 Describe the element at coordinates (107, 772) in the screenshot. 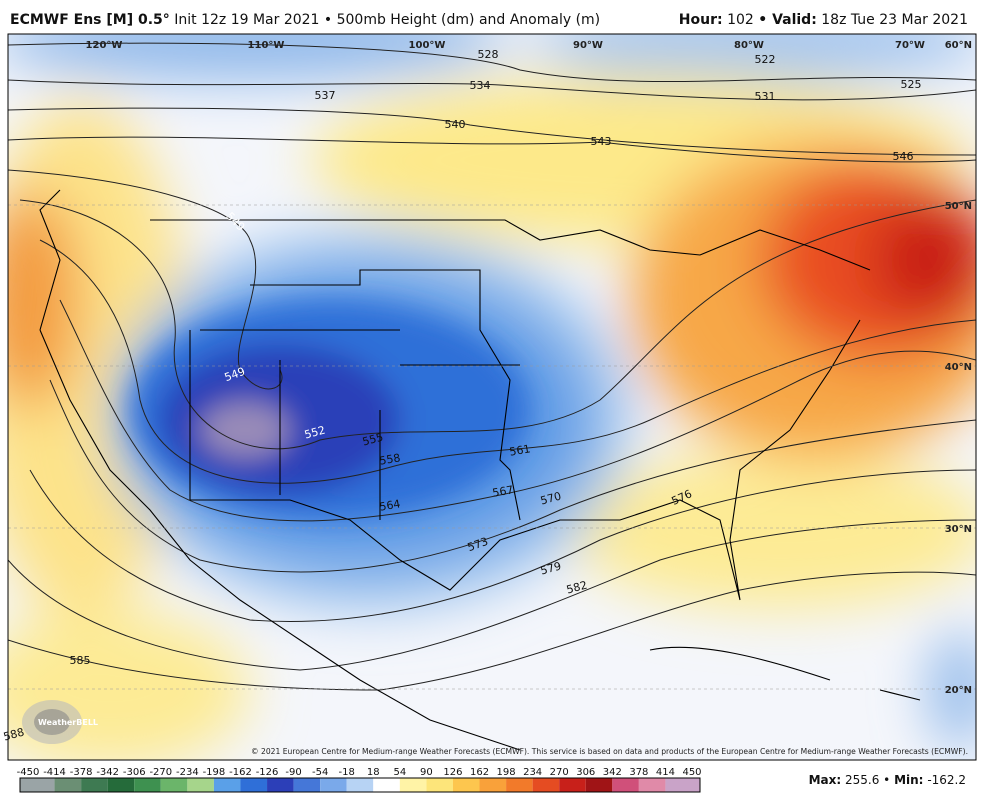

I see `colorbar-tick-label: -342` at that location.